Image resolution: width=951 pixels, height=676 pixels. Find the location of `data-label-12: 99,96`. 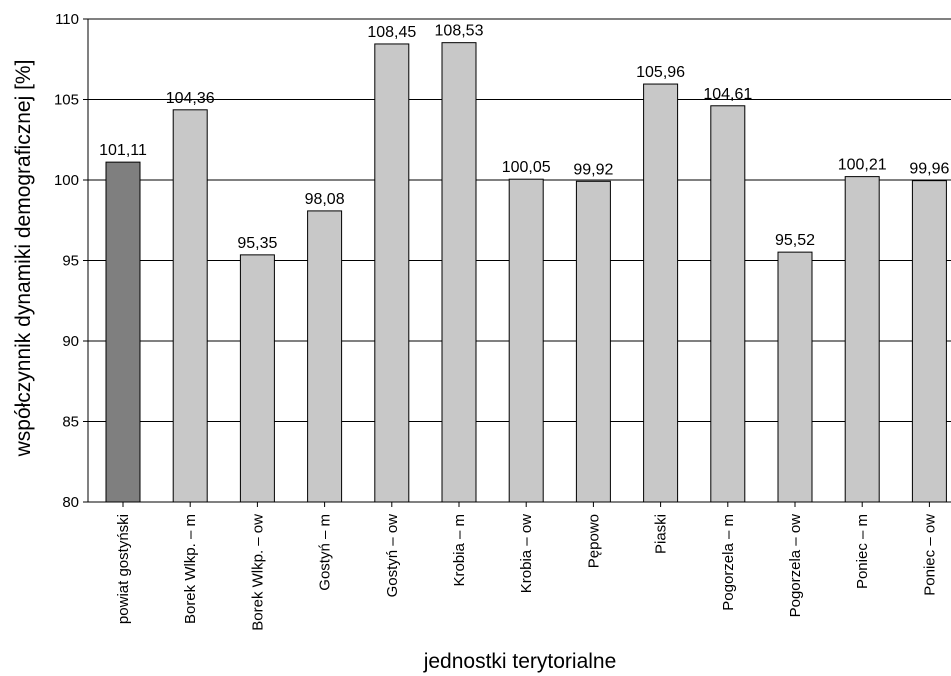

data-label-12: 99,96 is located at coordinates (929, 169).